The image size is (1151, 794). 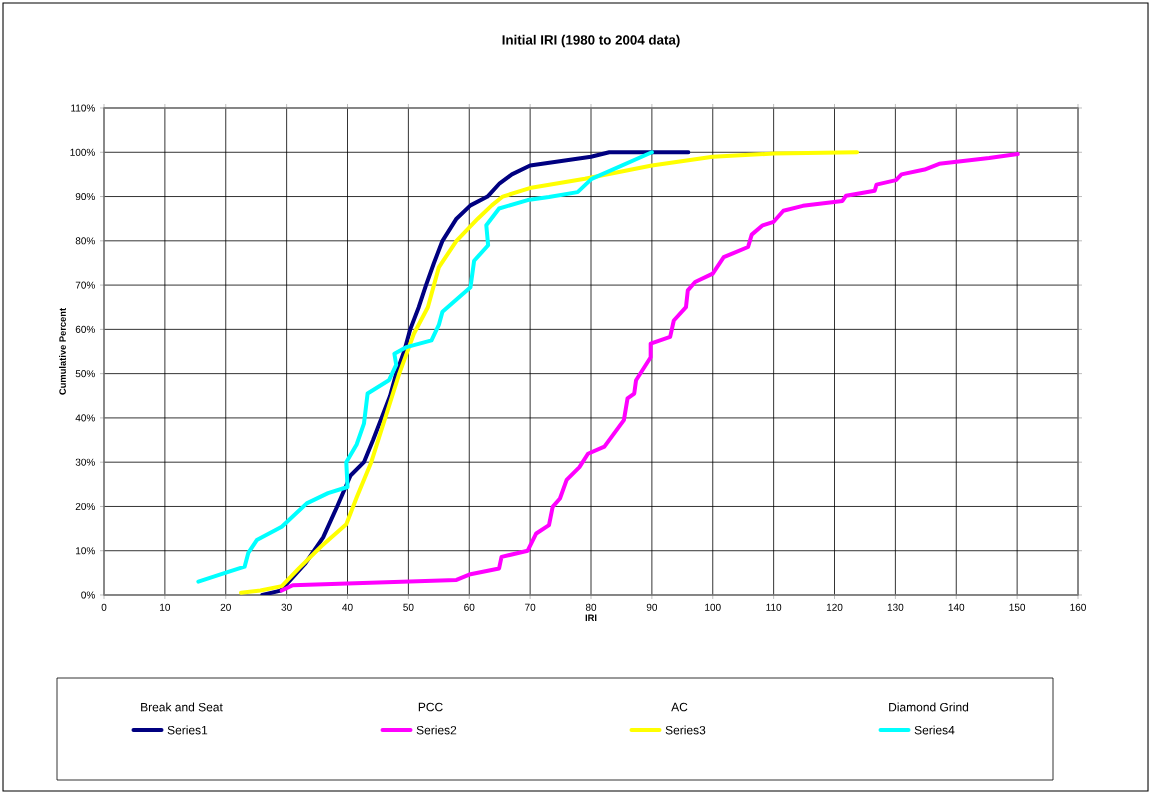 I want to click on y-tick-label: 90%, so click(x=85, y=197).